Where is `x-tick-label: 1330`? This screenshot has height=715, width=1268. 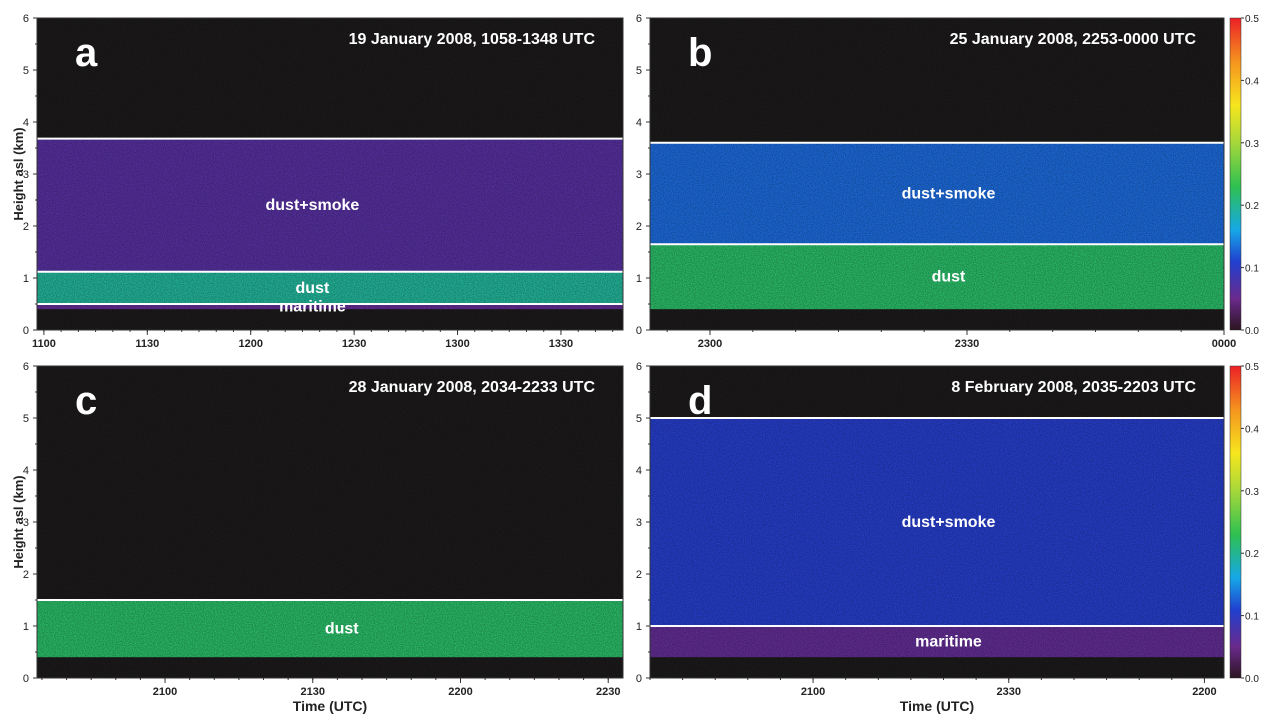
x-tick-label: 1330 is located at coordinates (561, 344).